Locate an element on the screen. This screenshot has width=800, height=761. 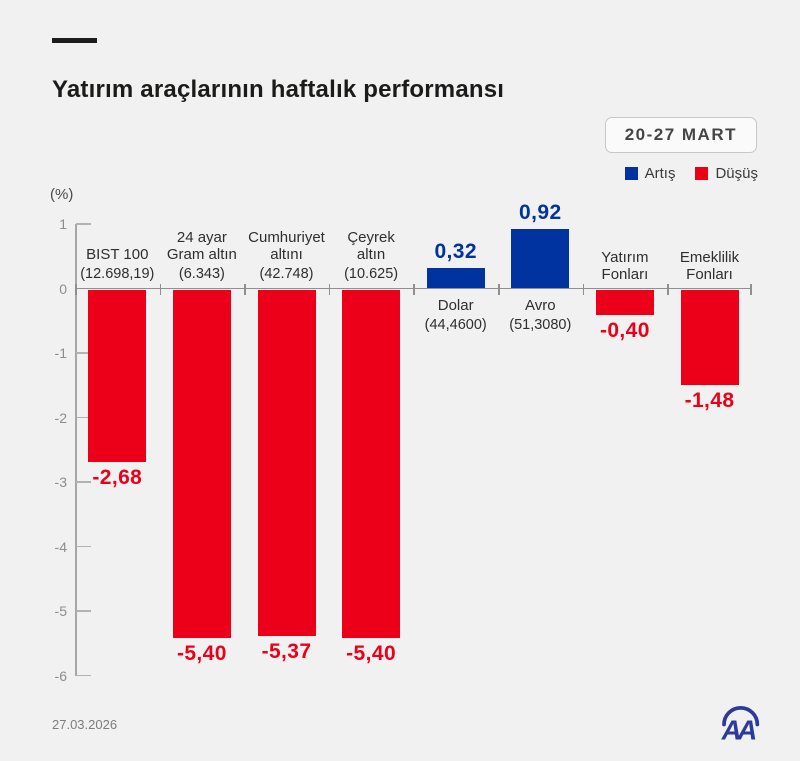
category-detail-value: (51,3080) is located at coordinates (540, 324).